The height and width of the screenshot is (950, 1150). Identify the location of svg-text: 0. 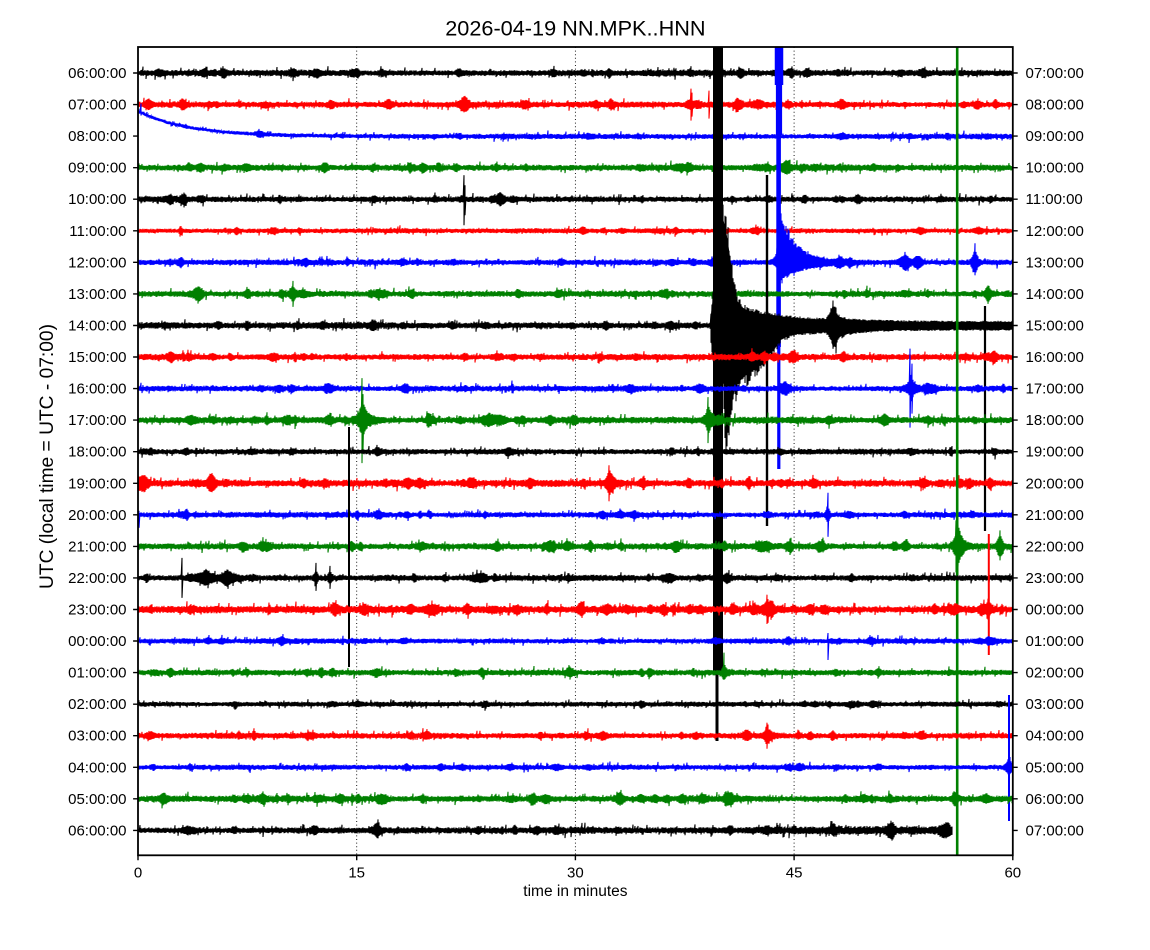
(138, 873).